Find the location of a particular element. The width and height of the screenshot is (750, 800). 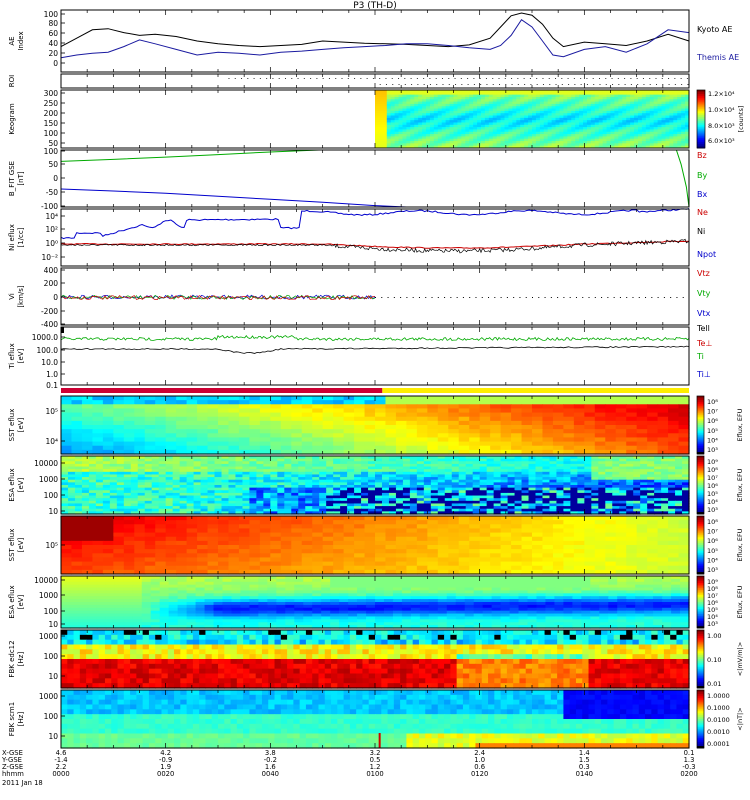

y-tick-label: 150 is located at coordinates (51, 123).